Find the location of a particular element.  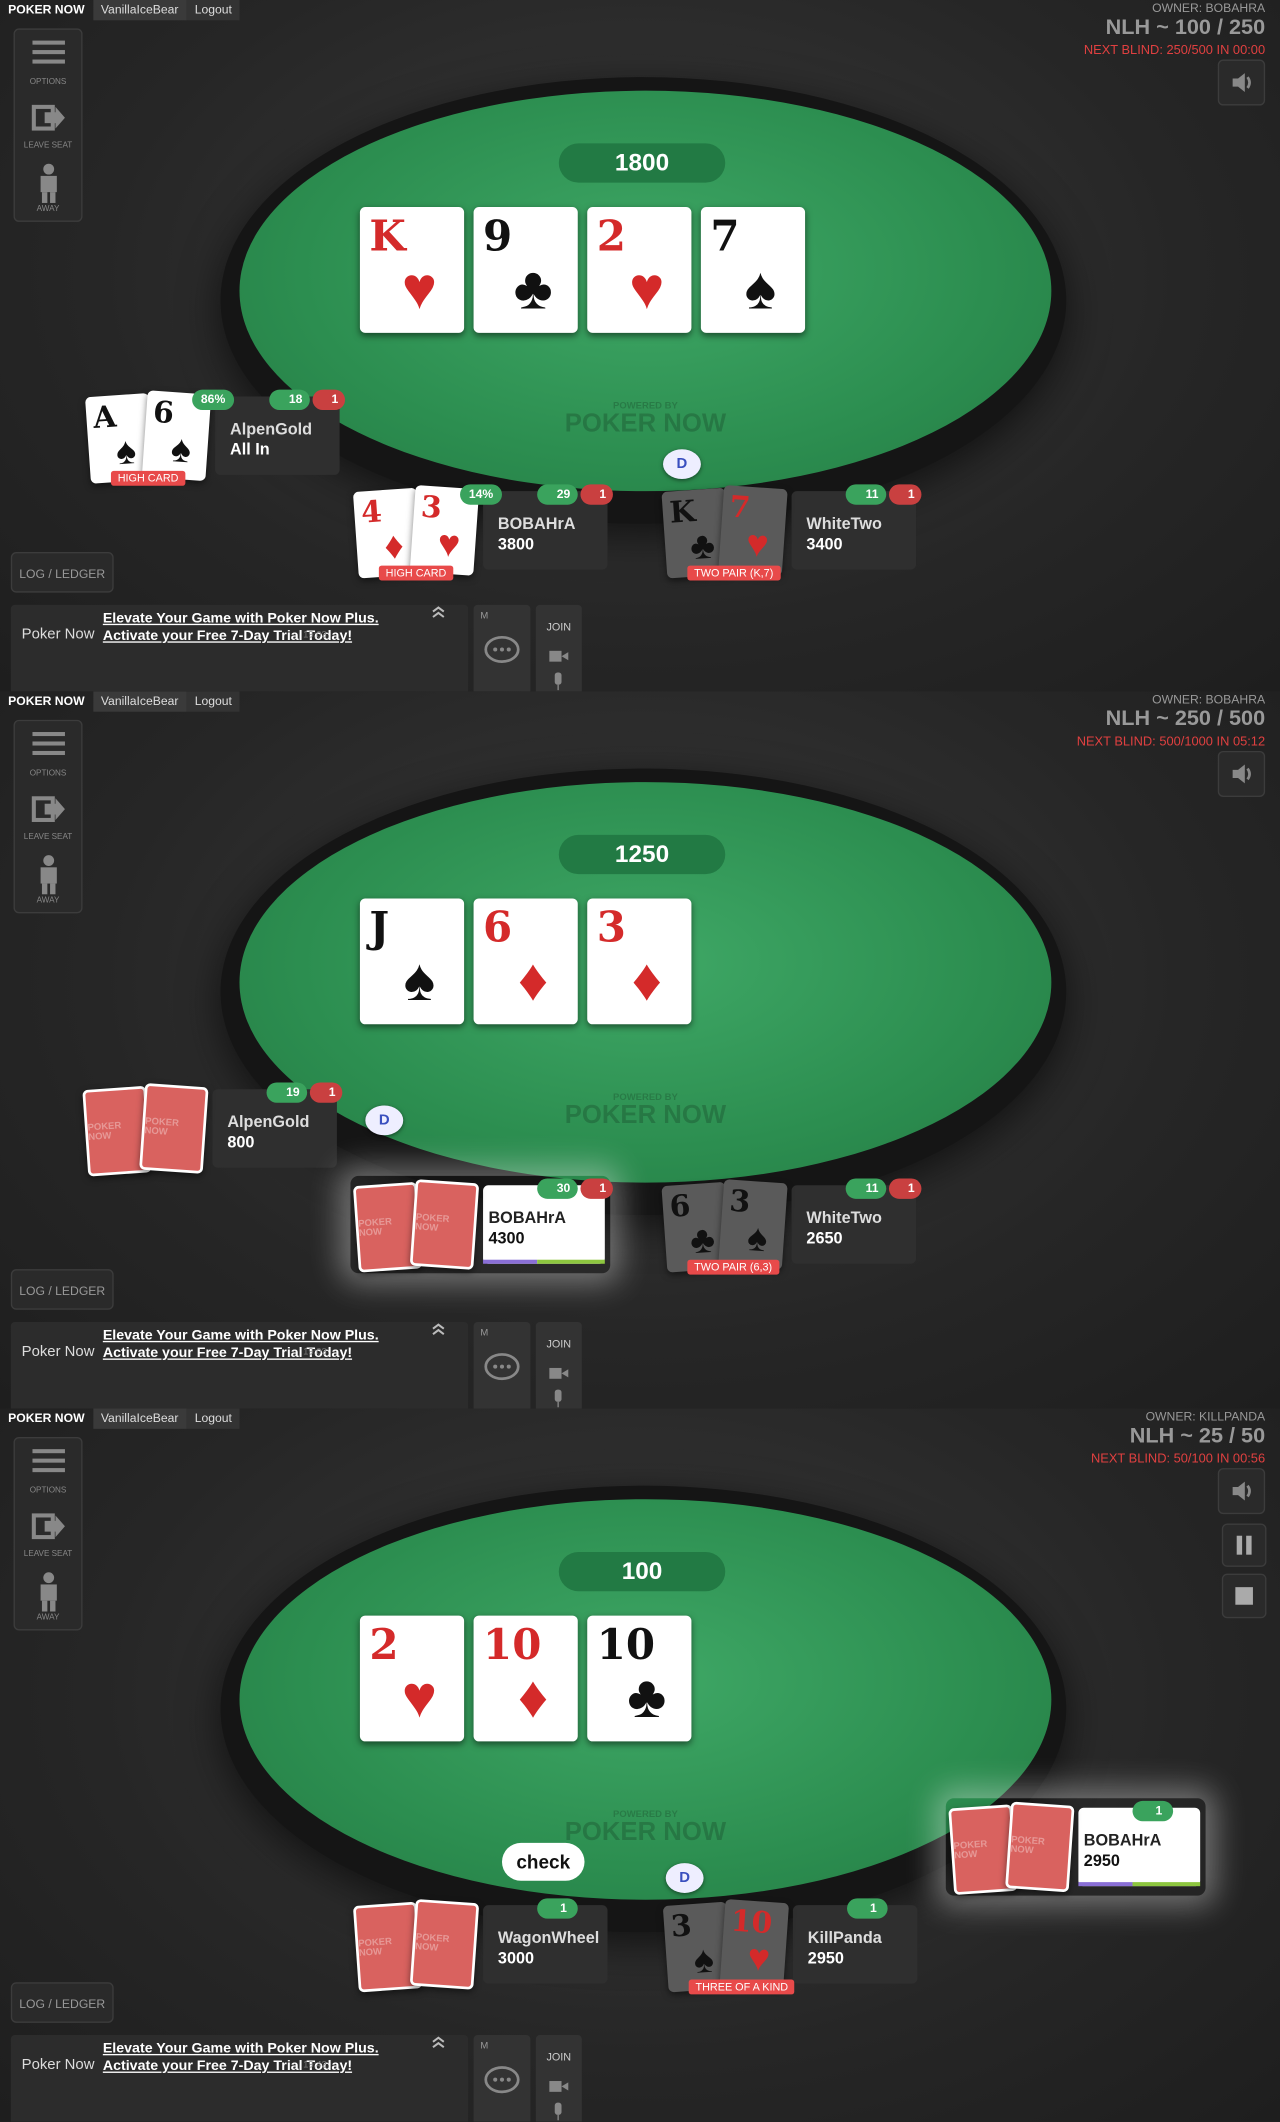

collapse-icon is located at coordinates (438, 614).